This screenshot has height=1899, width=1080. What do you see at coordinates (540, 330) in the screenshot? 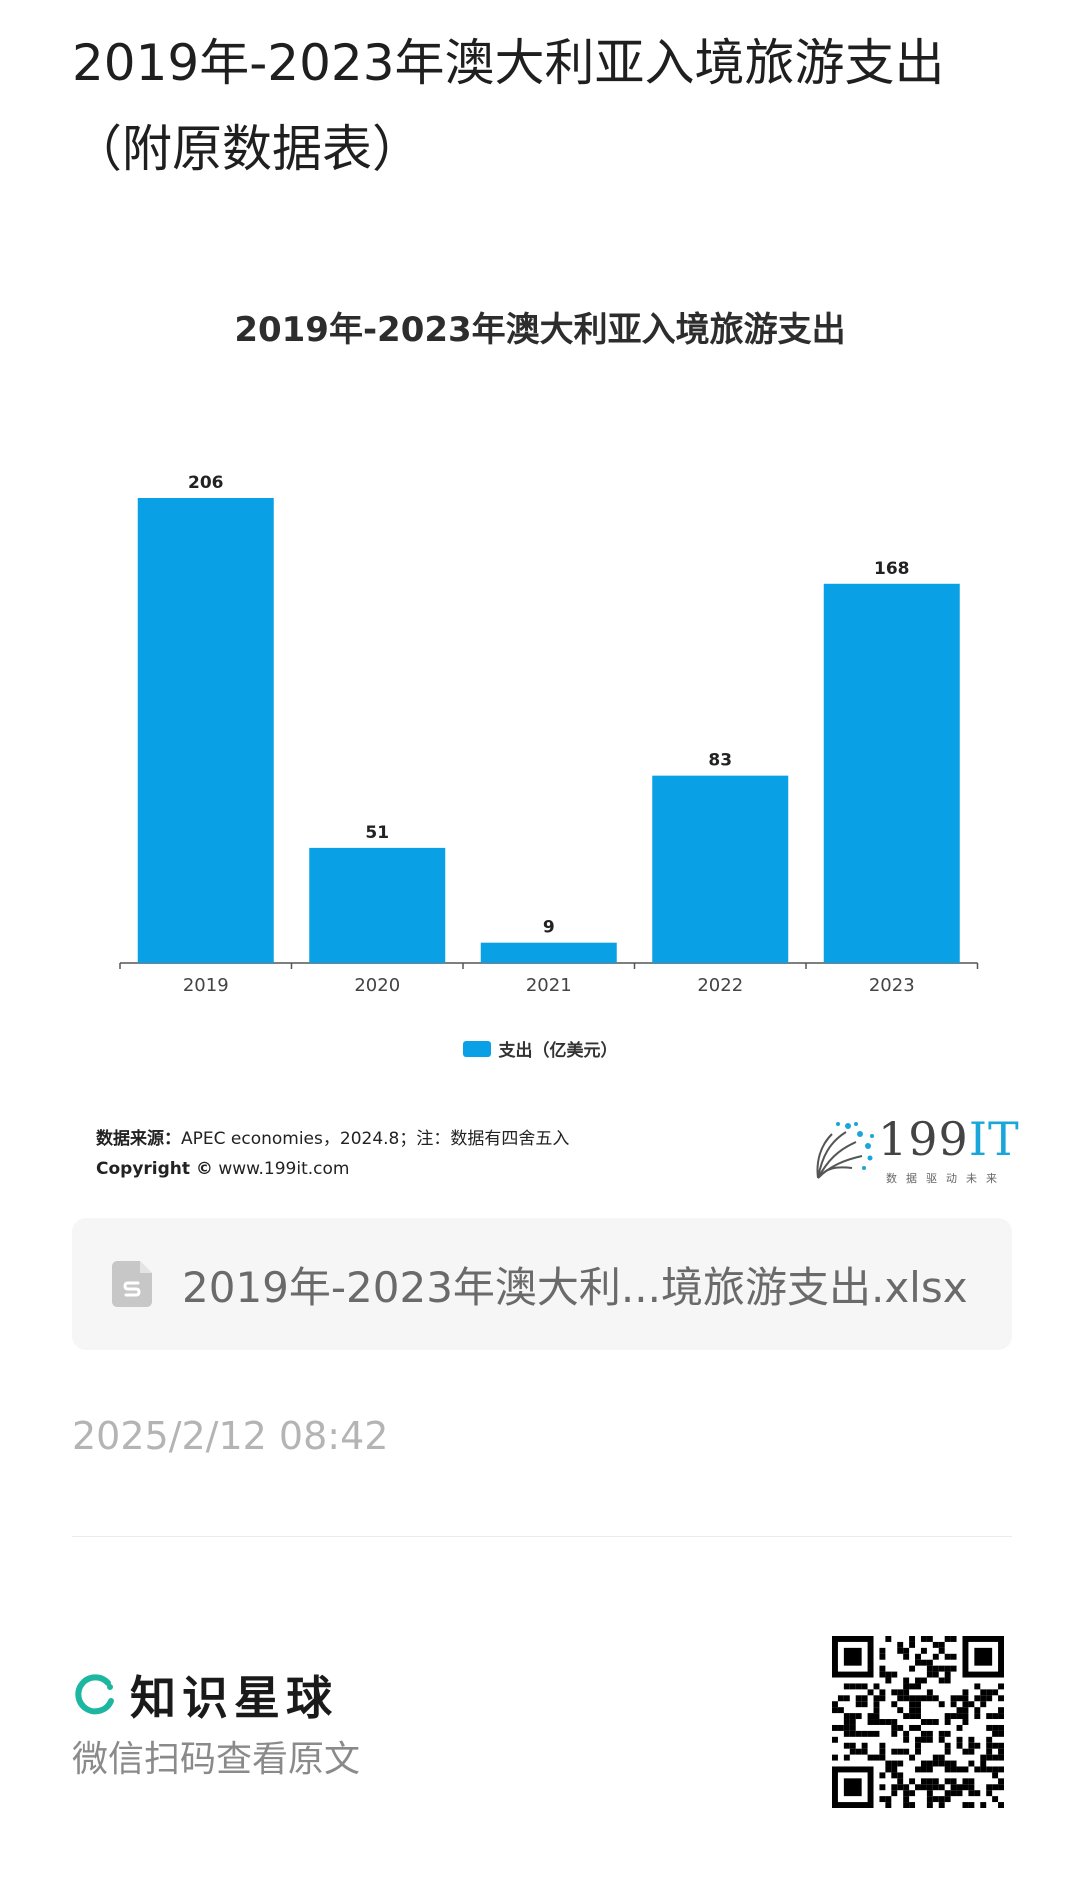
I see `chart-title: 2019年-2023年澳大利亚入境旅游支出` at bounding box center [540, 330].